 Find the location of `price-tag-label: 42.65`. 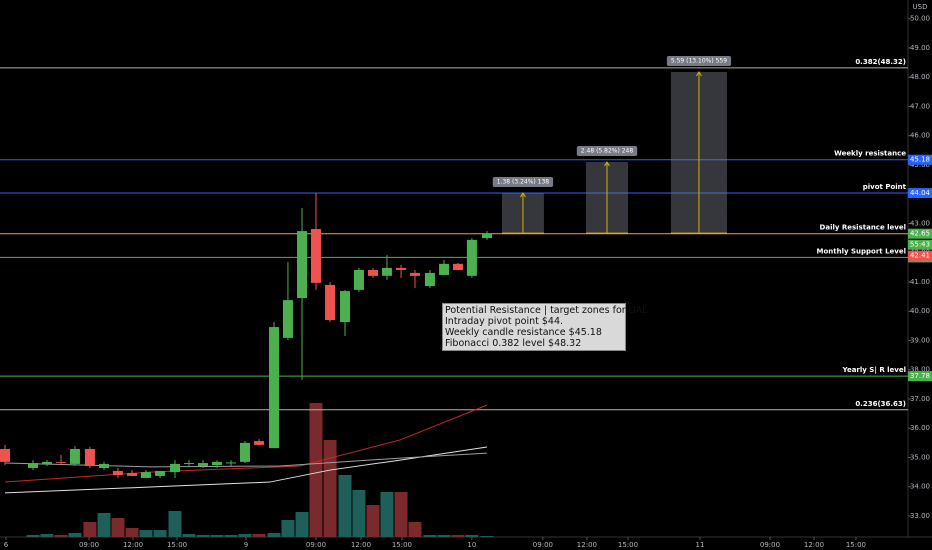

price-tag-label: 42.65 is located at coordinates (920, 234).